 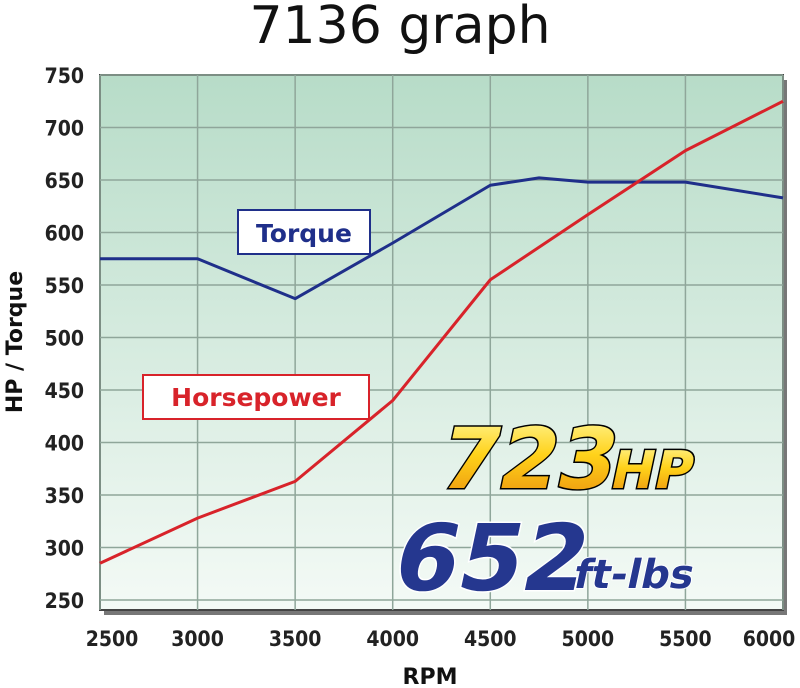 I want to click on y-tick-label: 250, so click(x=64, y=601).